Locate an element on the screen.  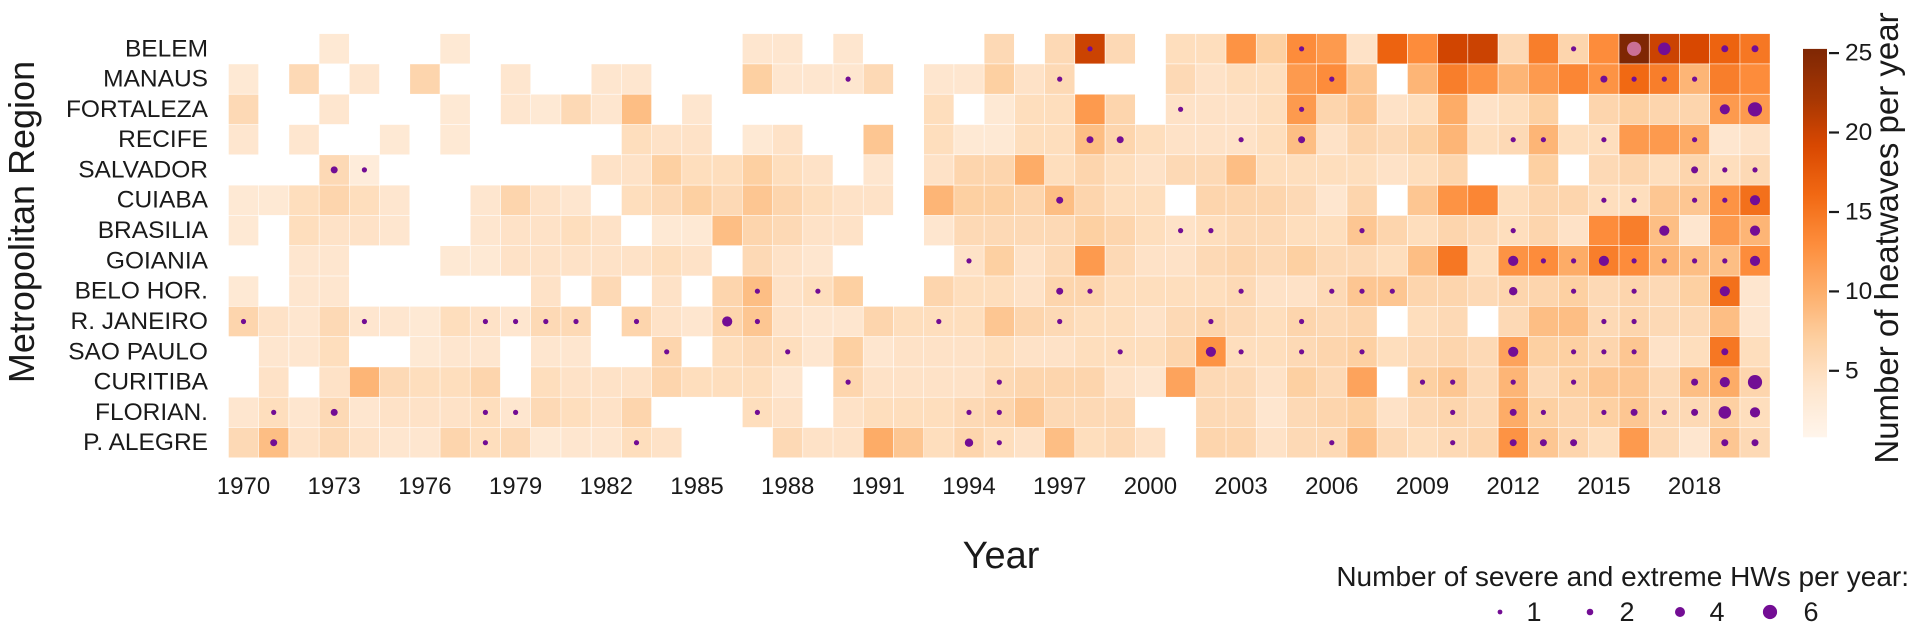
svg-text: 4 is located at coordinates (1716, 612).